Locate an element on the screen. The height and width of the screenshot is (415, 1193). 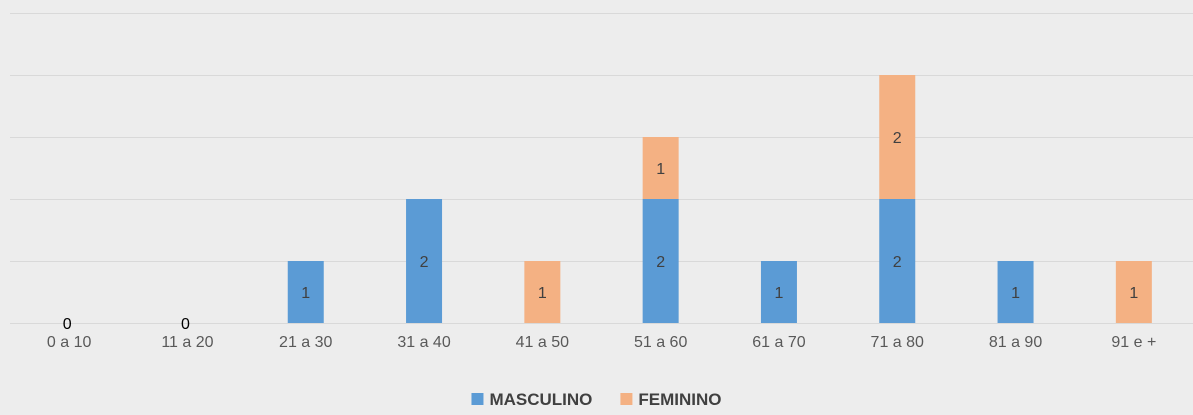
x-tick-label: 81 a 90 is located at coordinates (1015, 342).